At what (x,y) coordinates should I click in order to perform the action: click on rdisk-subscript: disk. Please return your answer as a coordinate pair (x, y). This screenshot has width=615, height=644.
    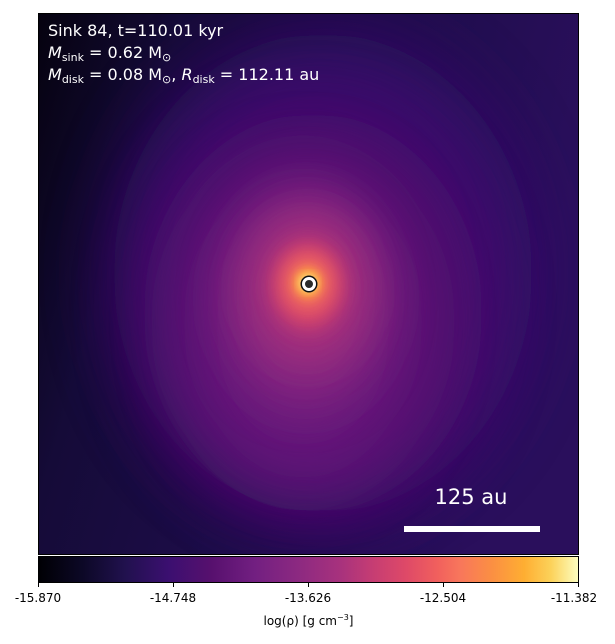
    Looking at the image, I should click on (203, 79).